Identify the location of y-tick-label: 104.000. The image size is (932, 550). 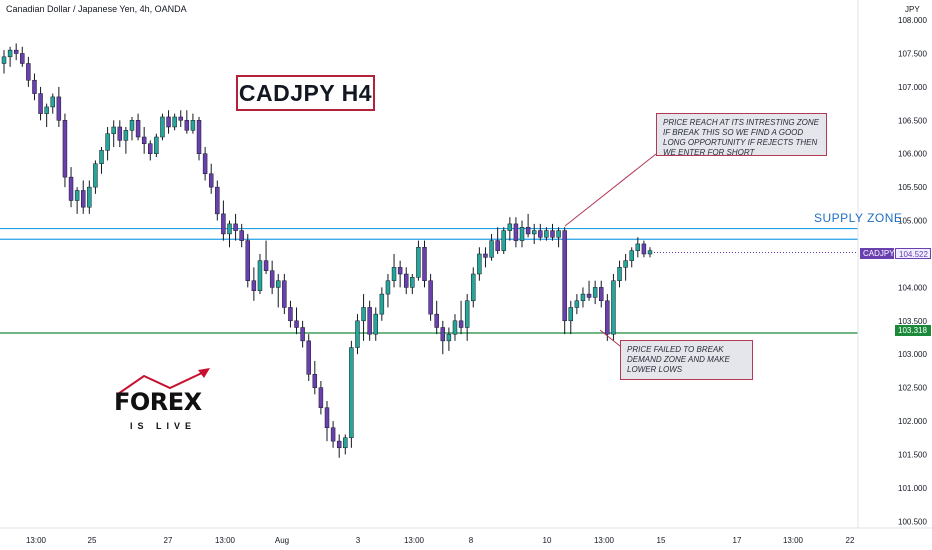
(912, 287).